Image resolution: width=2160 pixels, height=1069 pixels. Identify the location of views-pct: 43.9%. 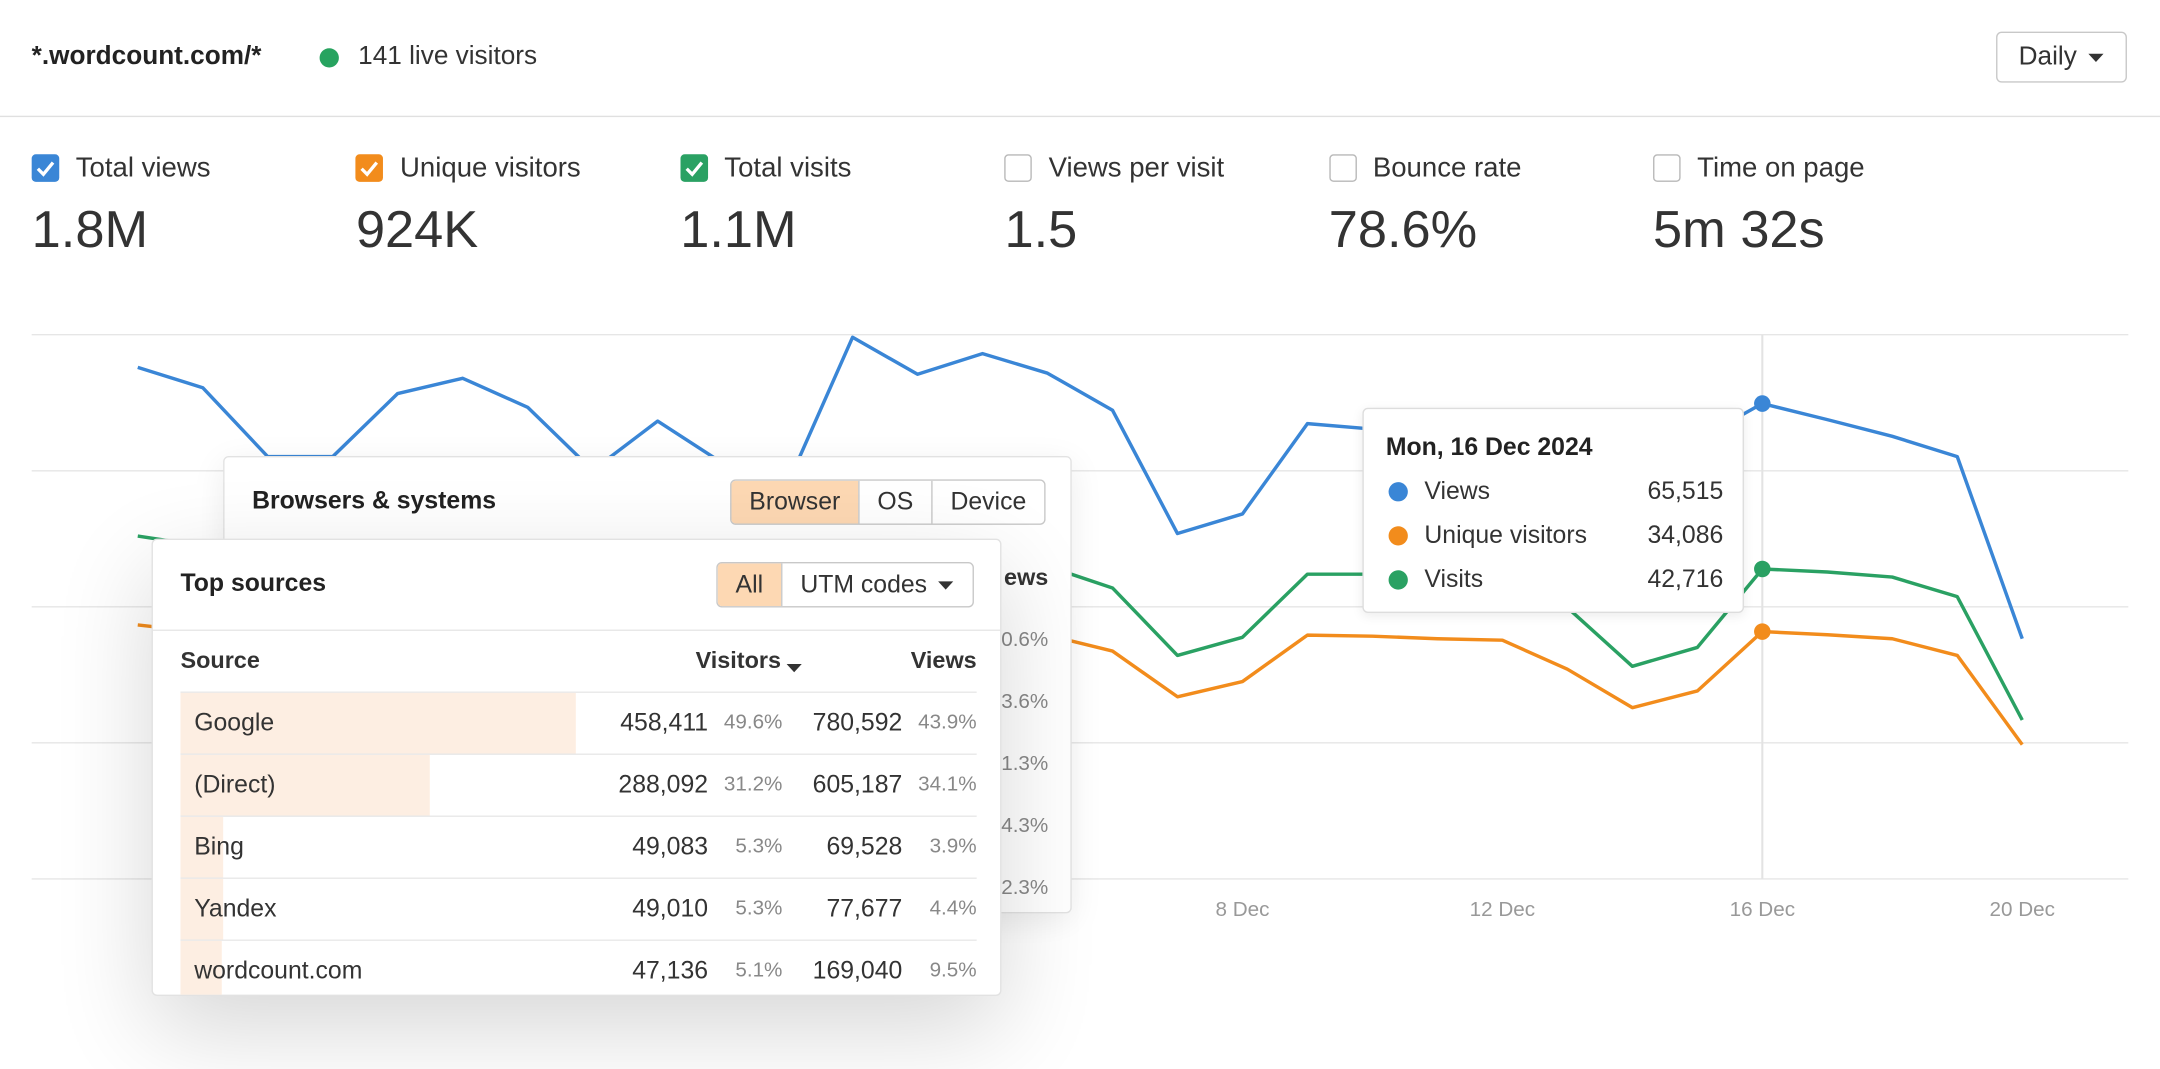
(947, 722).